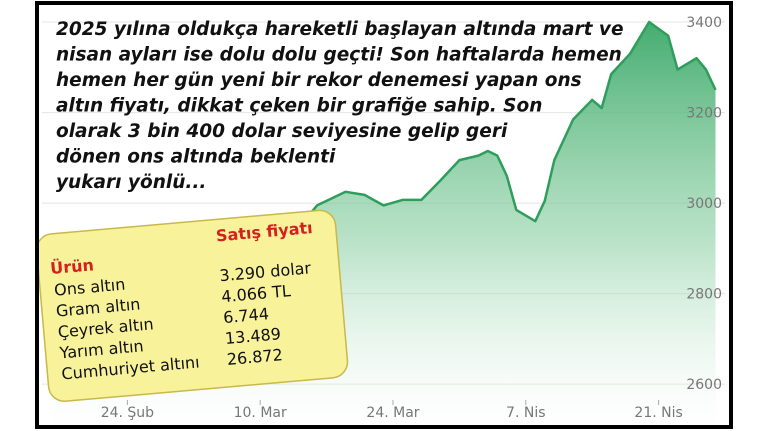 This screenshot has height=431, width=770. Describe the element at coordinates (254, 357) in the screenshot. I see `table-cell: 26.872` at that location.